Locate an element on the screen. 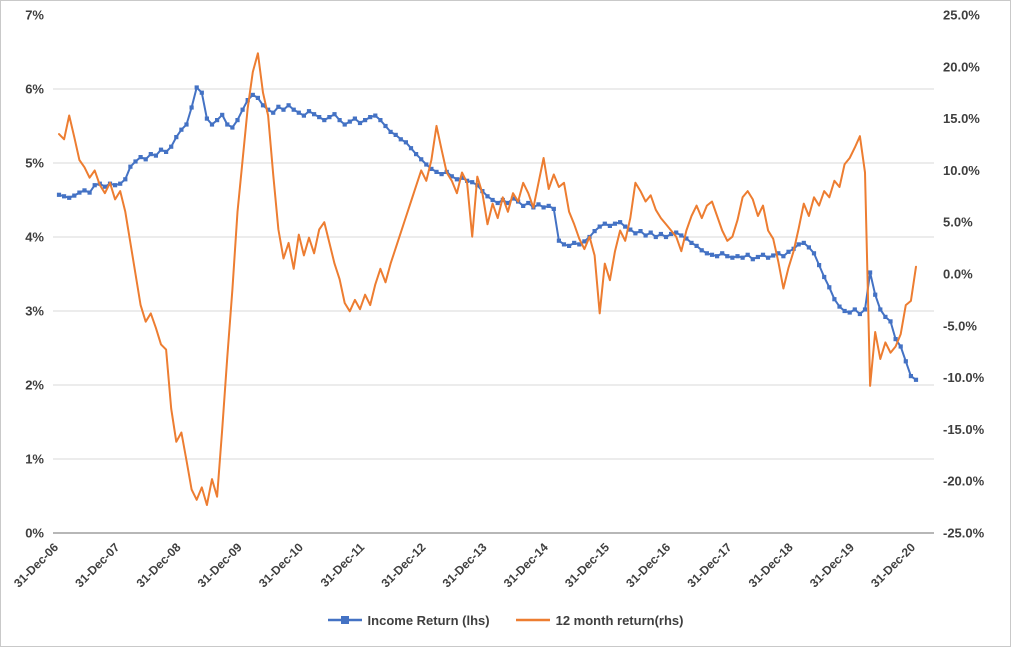 This screenshot has width=1011, height=647. y-axis-left-tick: 4% is located at coordinates (34, 237).